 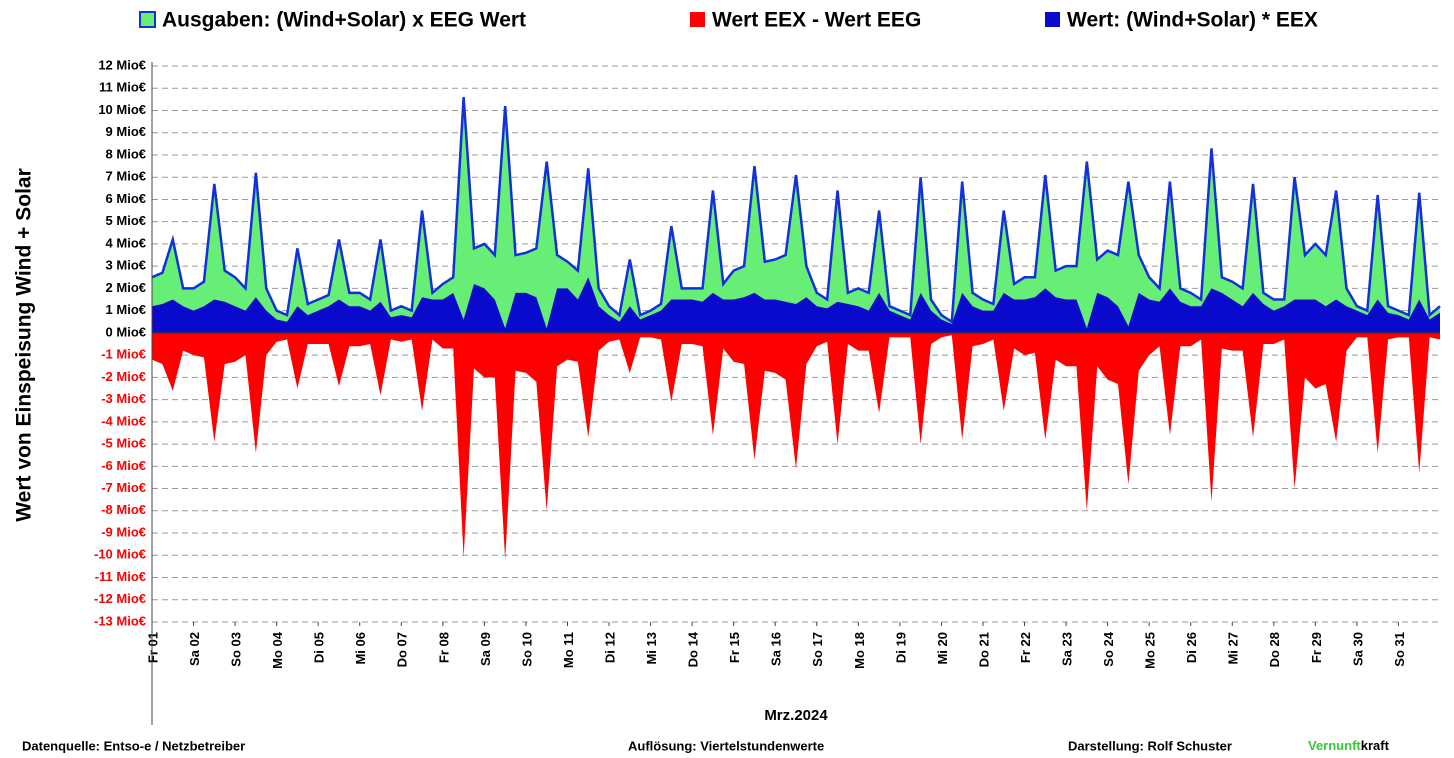 I want to click on legend-item: Wert EEX - Wert EEG, so click(x=805, y=20).